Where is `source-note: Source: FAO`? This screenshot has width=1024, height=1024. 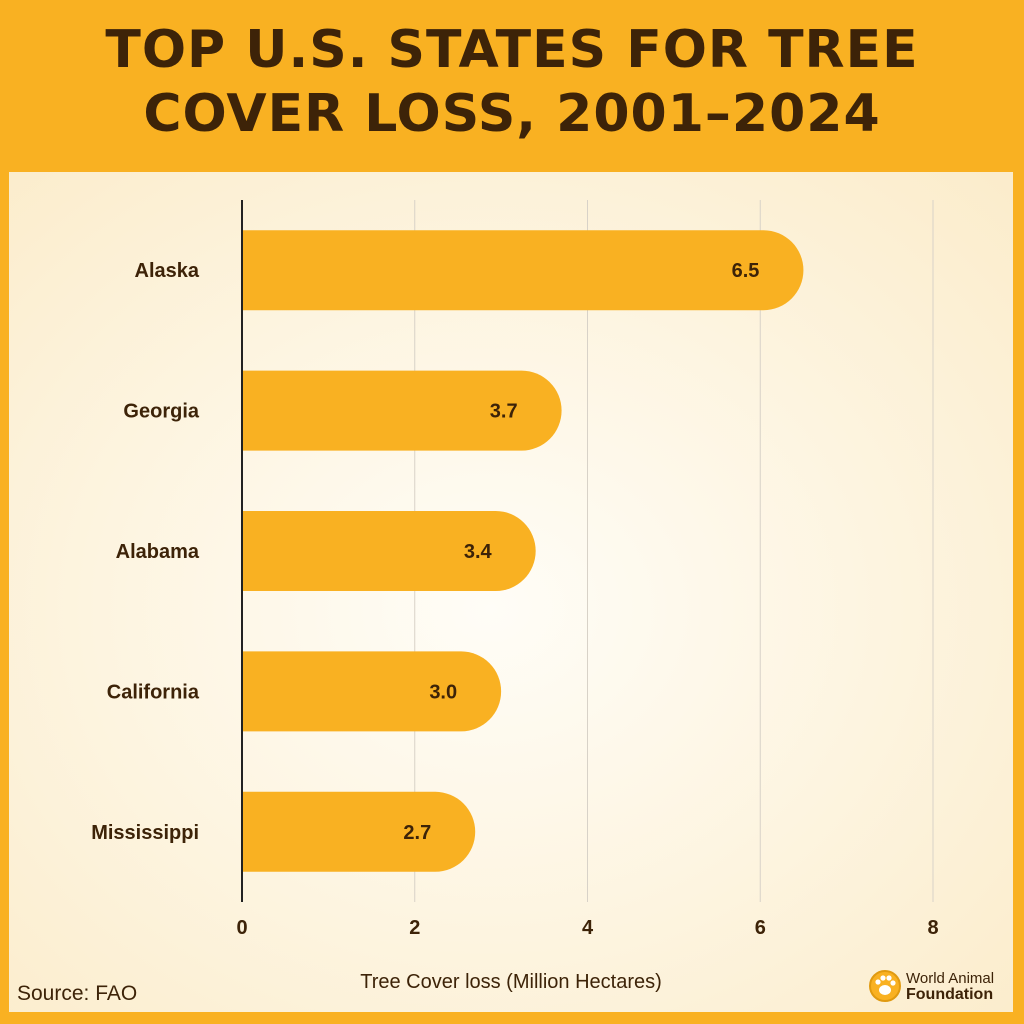
source-note: Source: FAO is located at coordinates (77, 994).